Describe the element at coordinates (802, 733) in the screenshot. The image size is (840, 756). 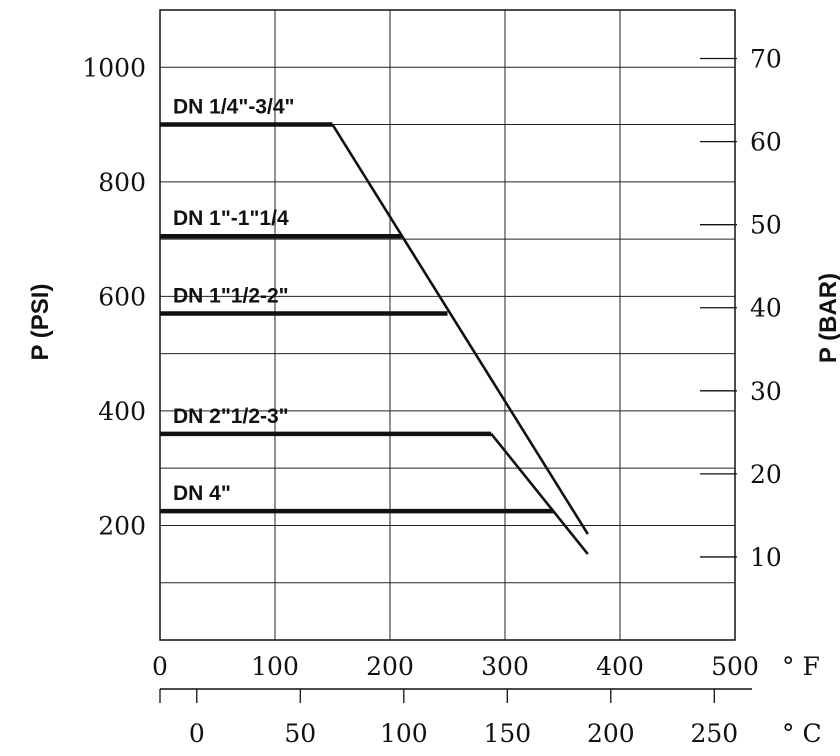
I see `x-unit-celsius: ° C` at that location.